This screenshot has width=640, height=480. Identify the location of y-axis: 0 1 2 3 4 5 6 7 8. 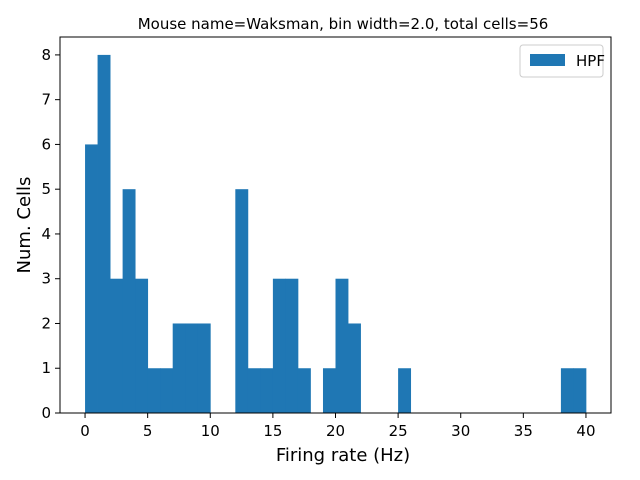
(50, 234).